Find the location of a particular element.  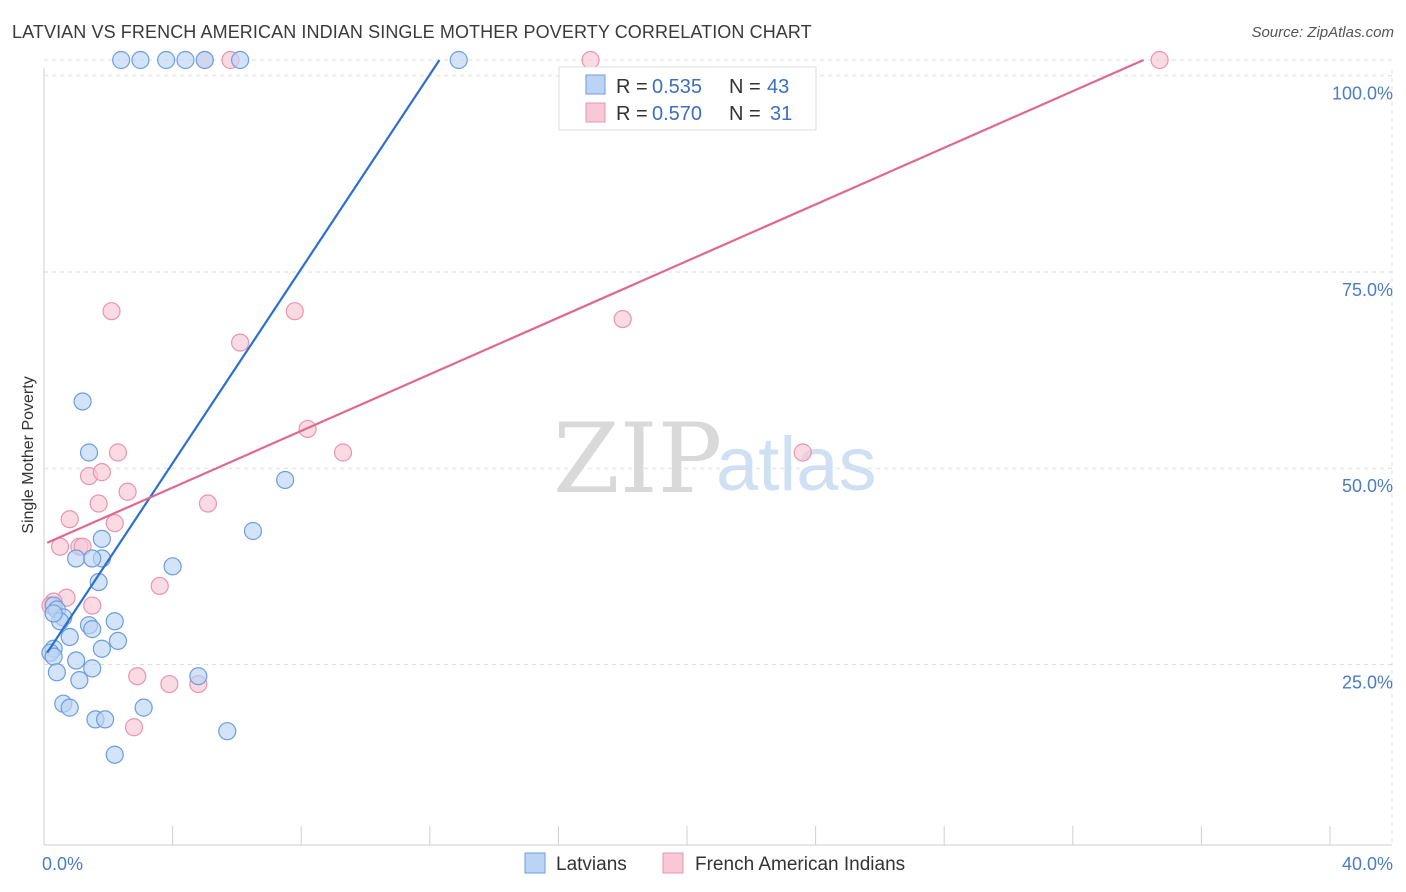

y-tick-label-25: 25.0% is located at coordinates (1367, 682).